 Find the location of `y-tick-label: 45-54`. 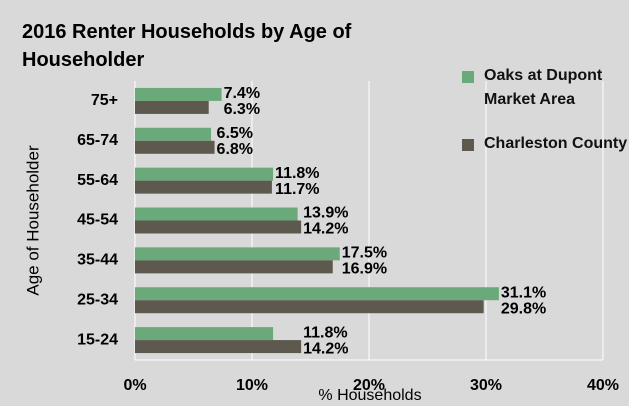

y-tick-label: 45-54 is located at coordinates (97, 220).